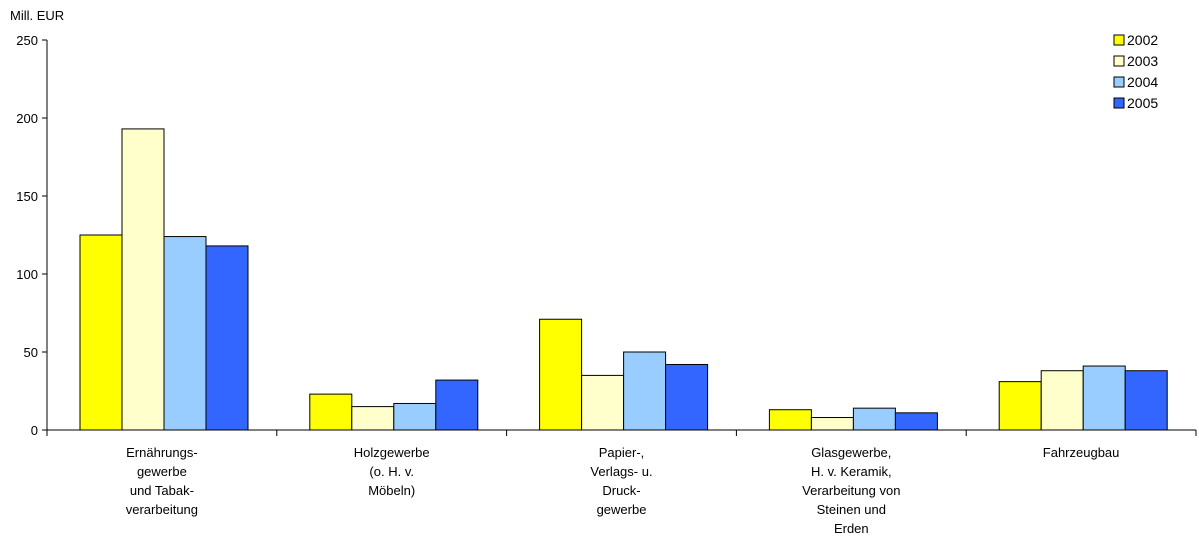 The width and height of the screenshot is (1199, 540). Describe the element at coordinates (851, 452) in the screenshot. I see `x-tick-label-4-line-1: Glasgewerbe,` at that location.